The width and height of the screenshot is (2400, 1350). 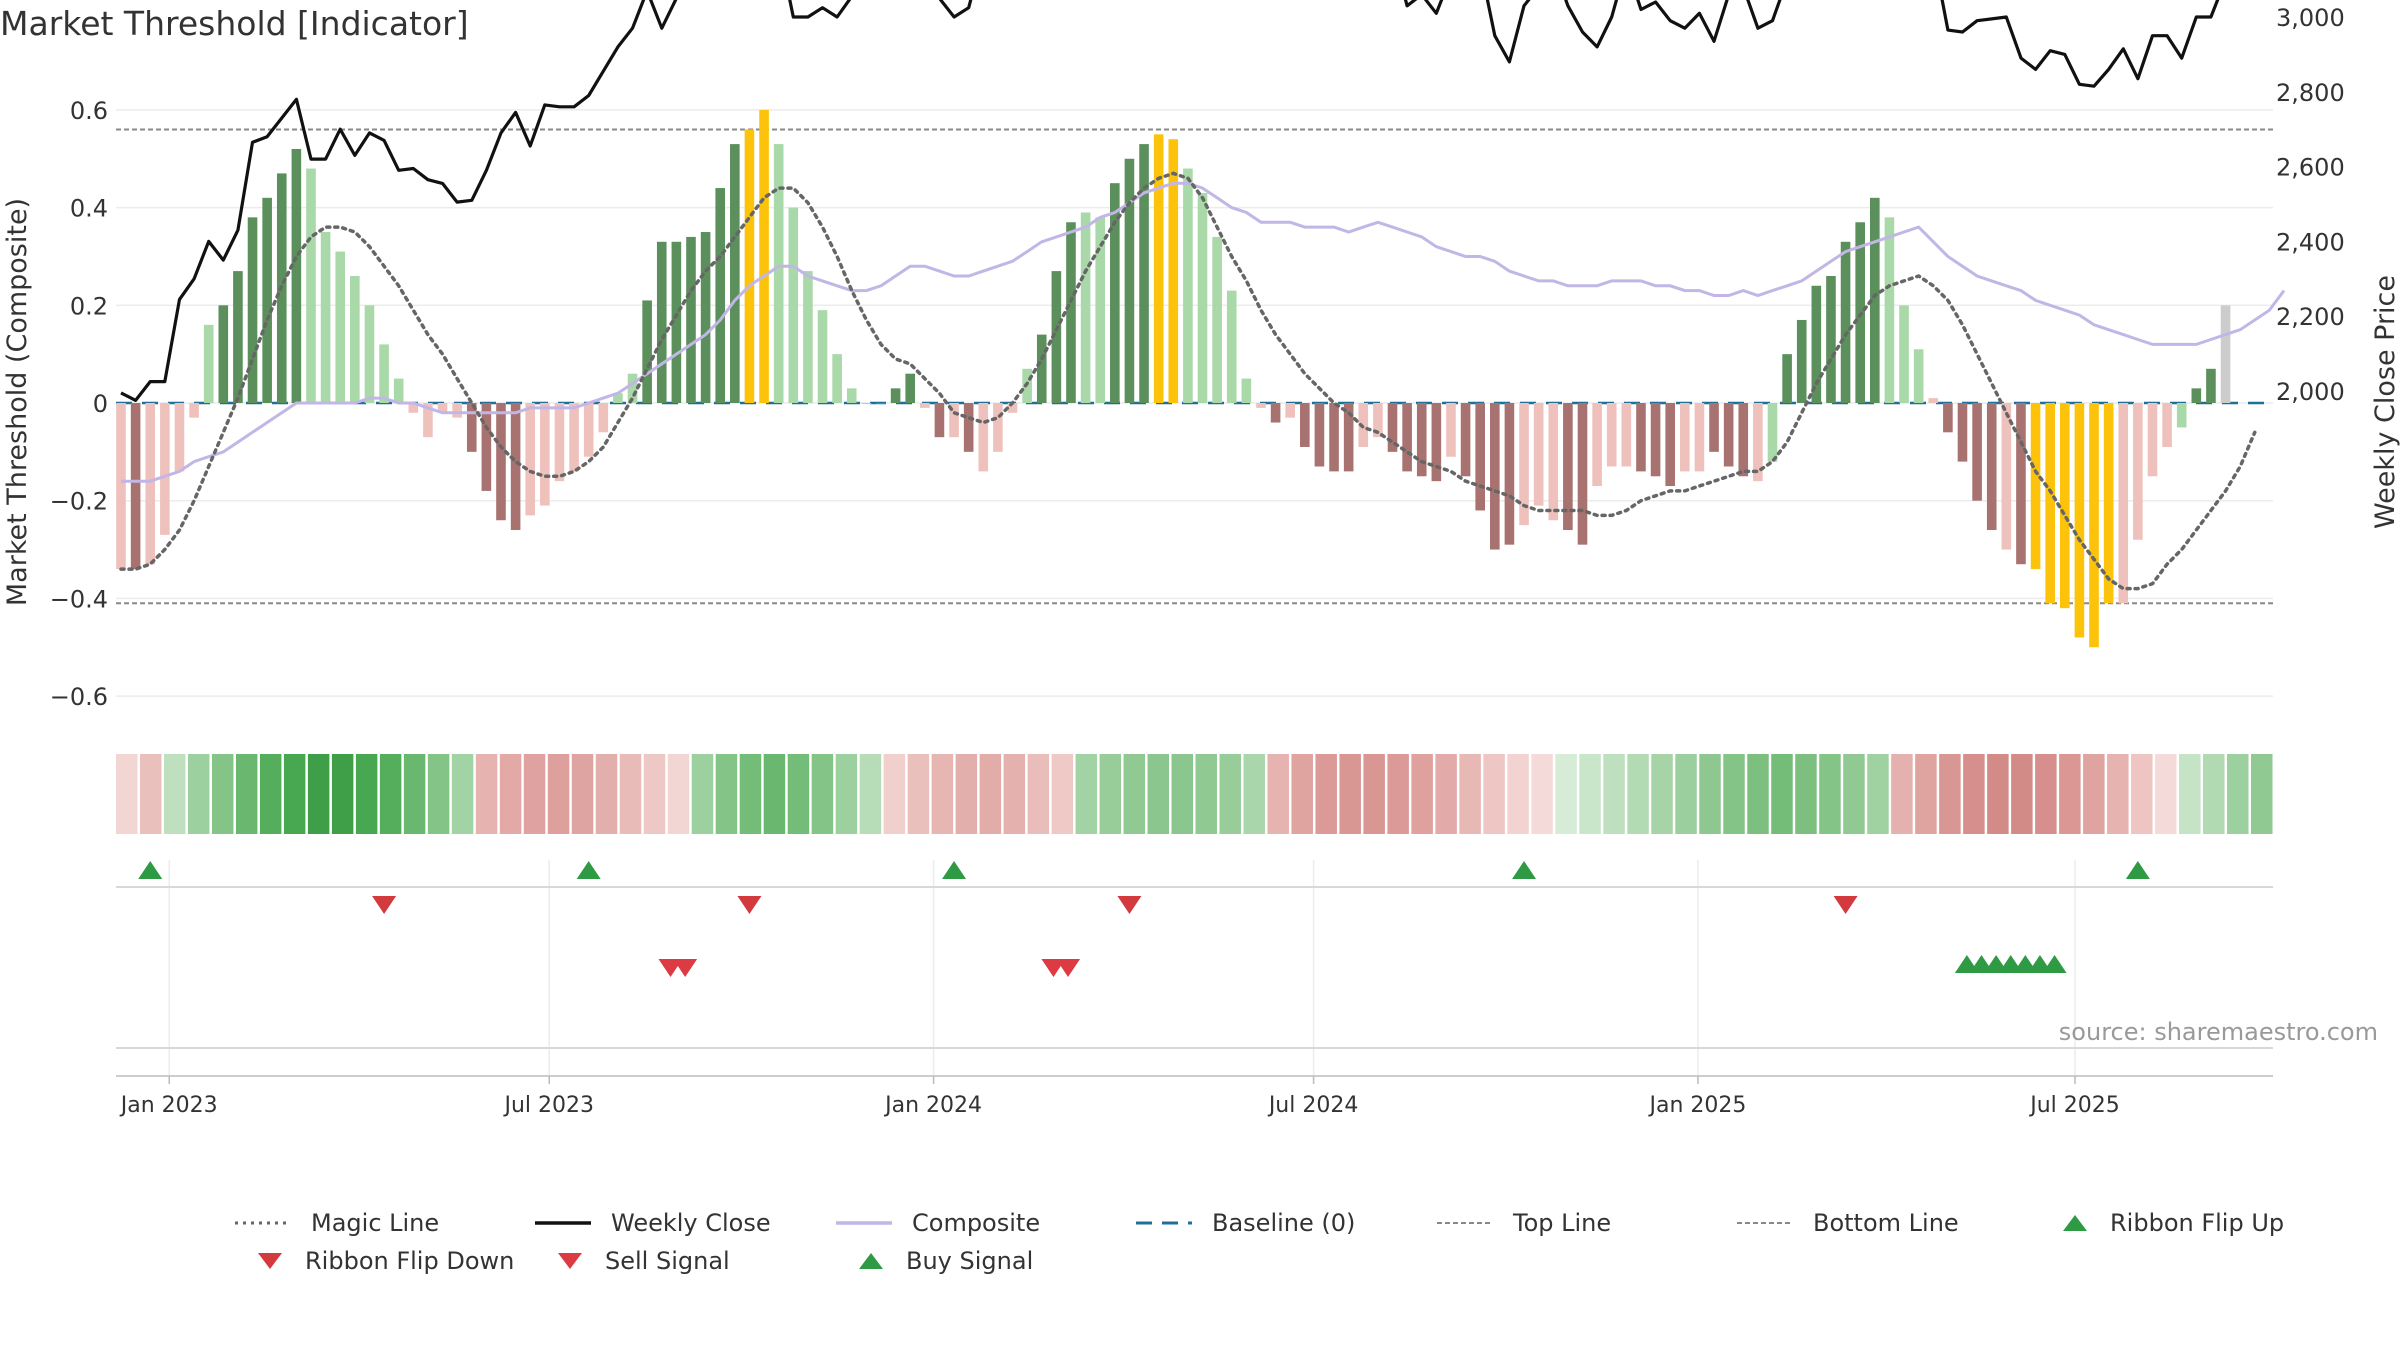 What do you see at coordinates (563, 1223) in the screenshot?
I see `solid-line-icon` at bounding box center [563, 1223].